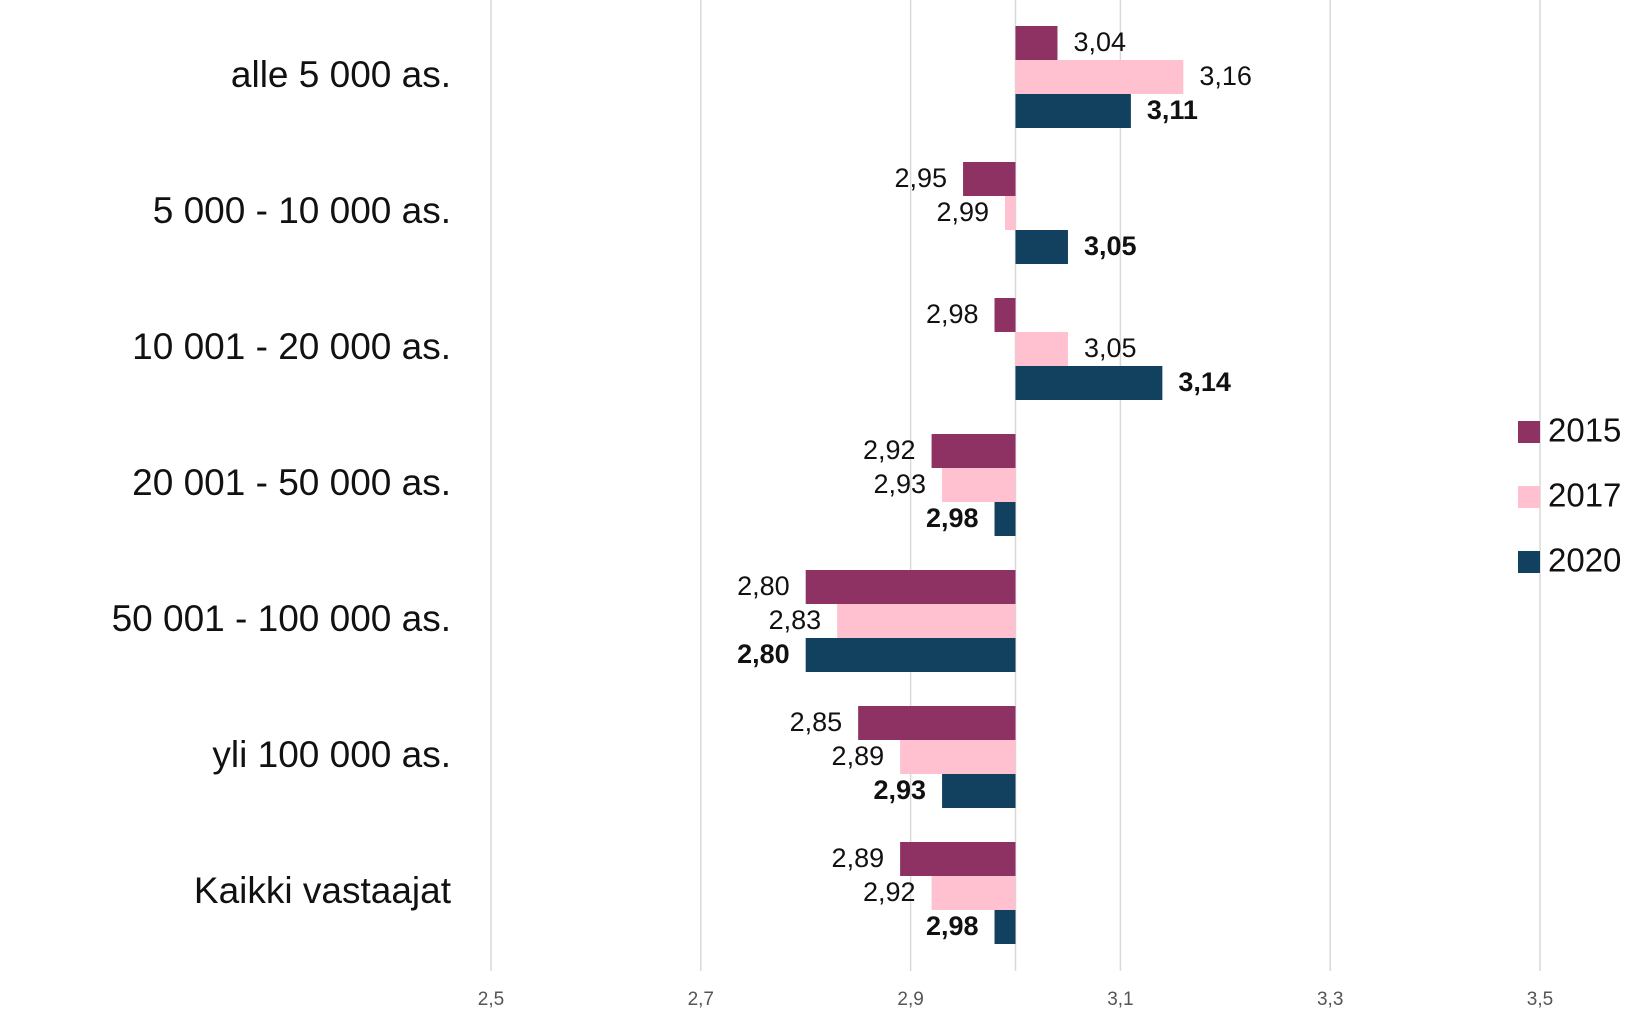  Describe the element at coordinates (323, 890) in the screenshot. I see `category-label: Kaikki vastaajat` at that location.